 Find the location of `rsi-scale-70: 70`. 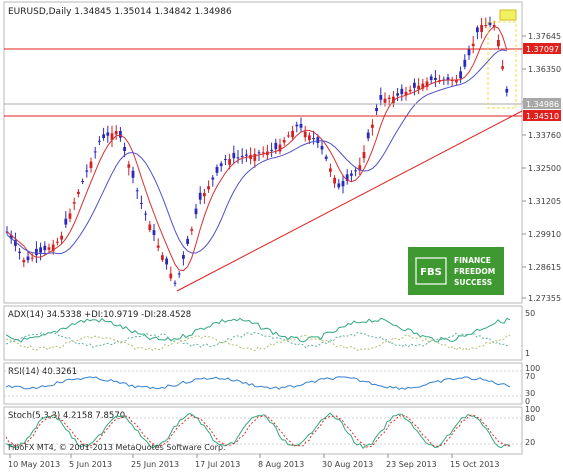

rsi-scale-70: 70 is located at coordinates (530, 376).